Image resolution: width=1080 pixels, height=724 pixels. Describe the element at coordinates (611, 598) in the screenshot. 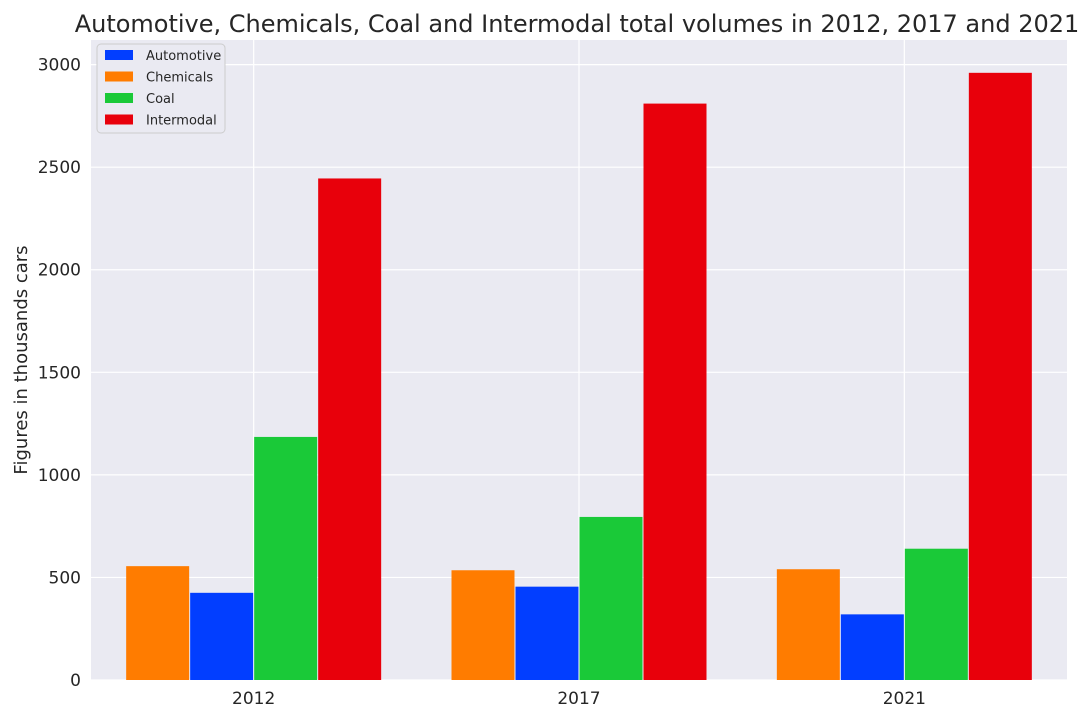

I see `bar-coal-2017` at that location.